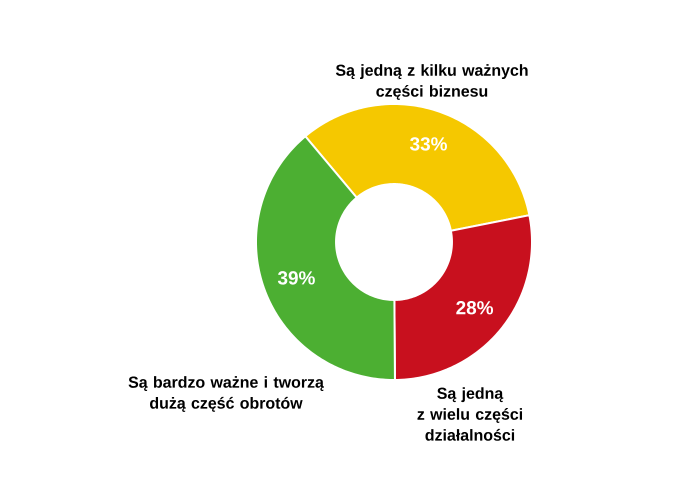 The height and width of the screenshot is (500, 700). I want to click on slice-label: Są bardzo ważne i tworzą dużą część obrotów, so click(226, 394).